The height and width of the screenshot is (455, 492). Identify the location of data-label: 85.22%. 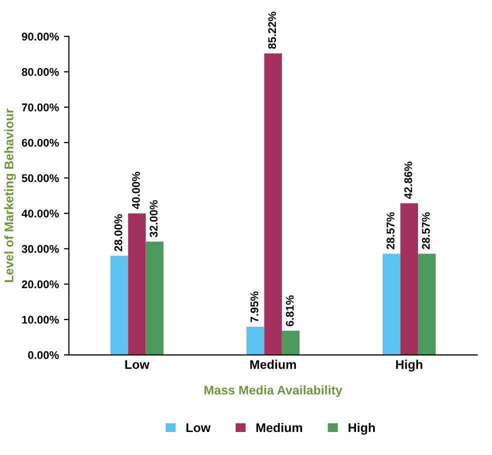
(272, 30).